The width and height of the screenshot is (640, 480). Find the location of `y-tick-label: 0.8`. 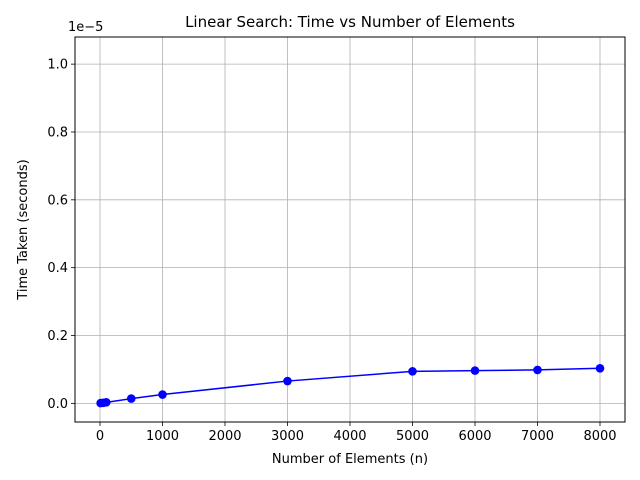

y-tick-label: 0.8 is located at coordinates (57, 132).